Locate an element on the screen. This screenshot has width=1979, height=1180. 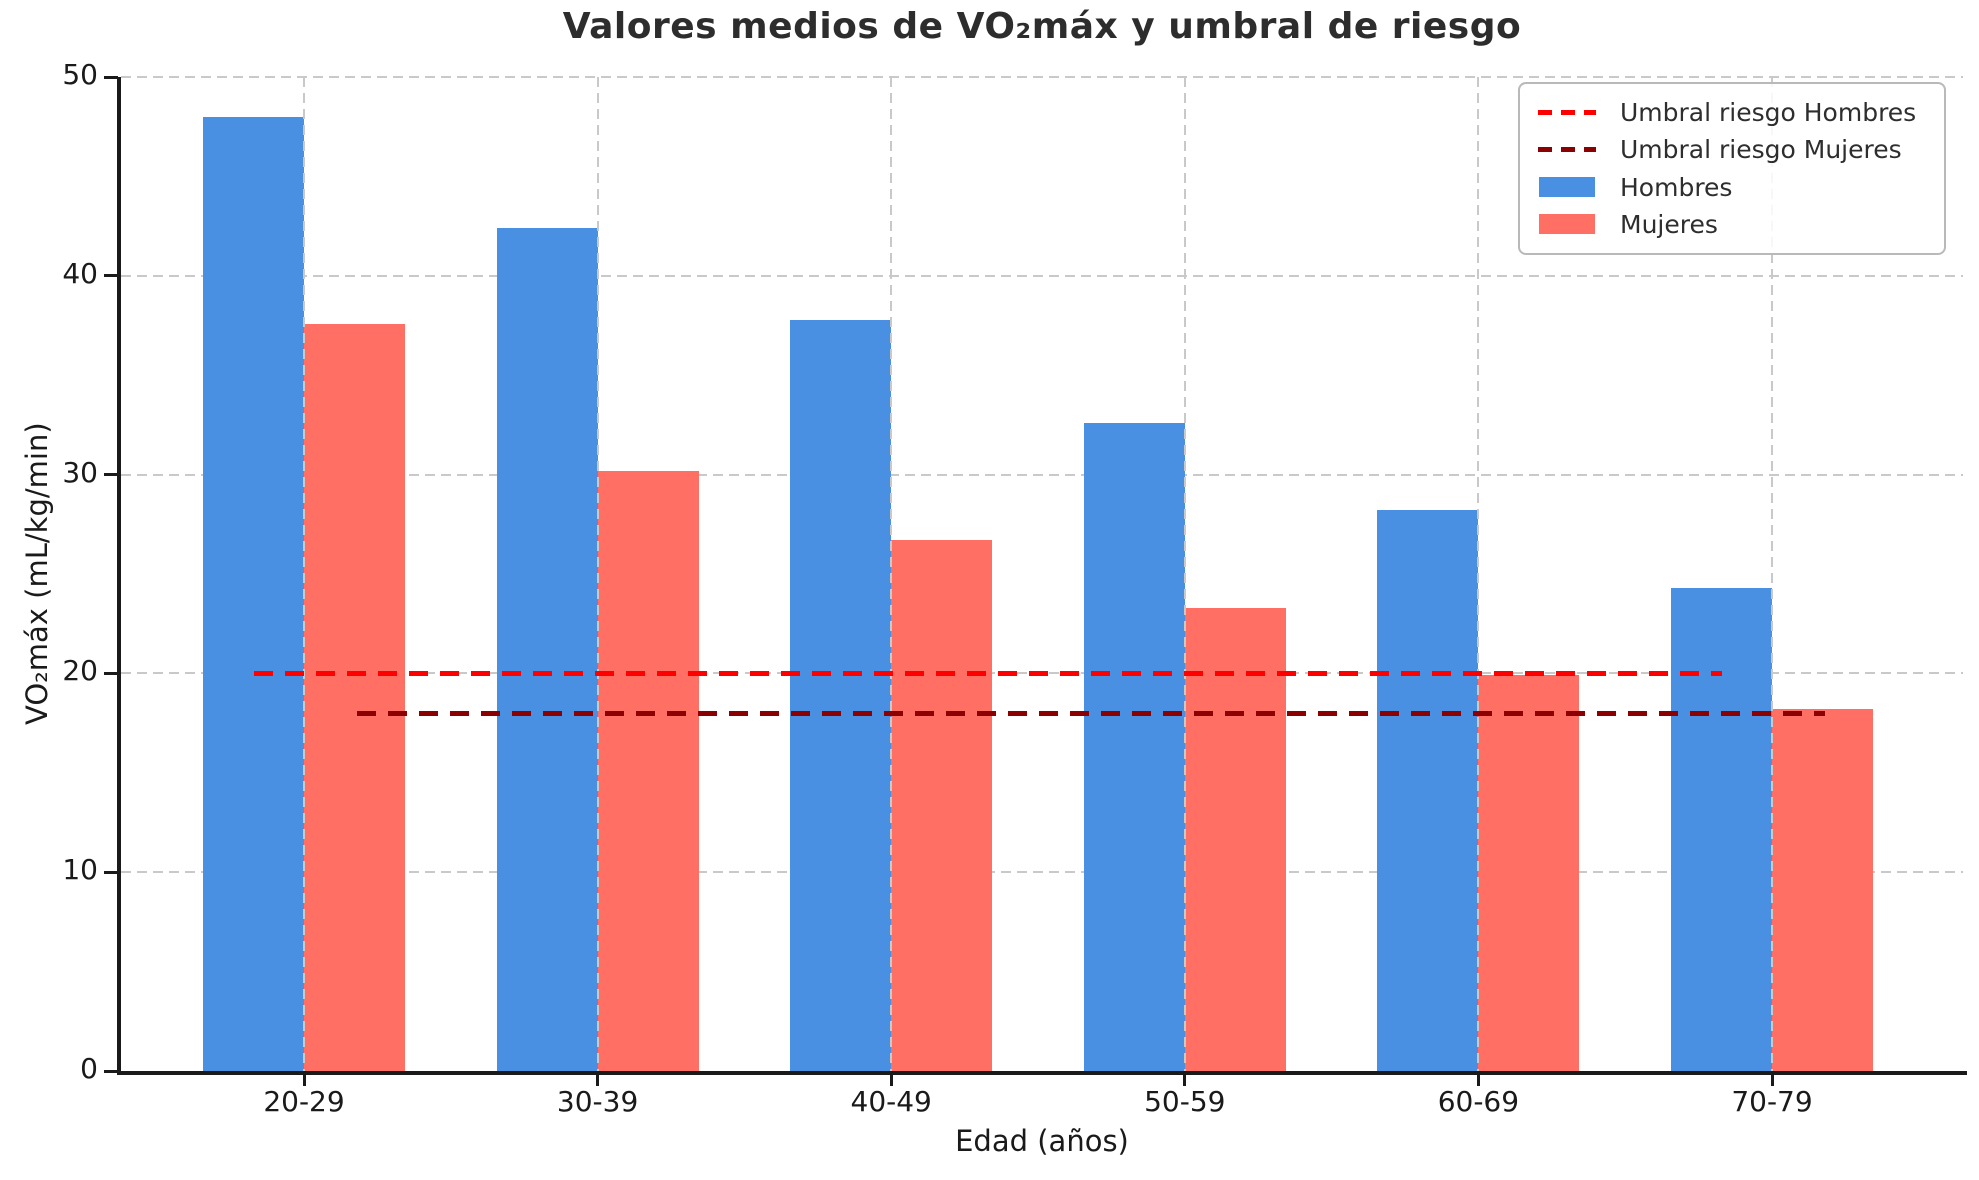
y-tick-label-10: 10 is located at coordinates (80, 870).